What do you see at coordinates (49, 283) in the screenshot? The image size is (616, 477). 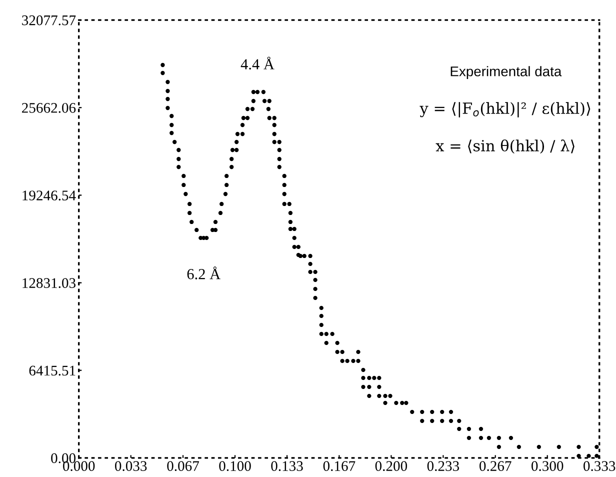 I see `y-tick-label: 12831.03` at bounding box center [49, 283].